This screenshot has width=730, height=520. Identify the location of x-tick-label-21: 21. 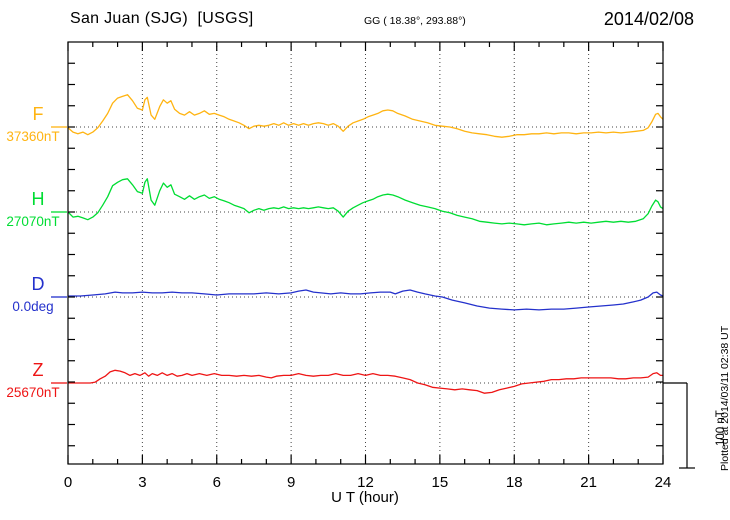
(588, 482).